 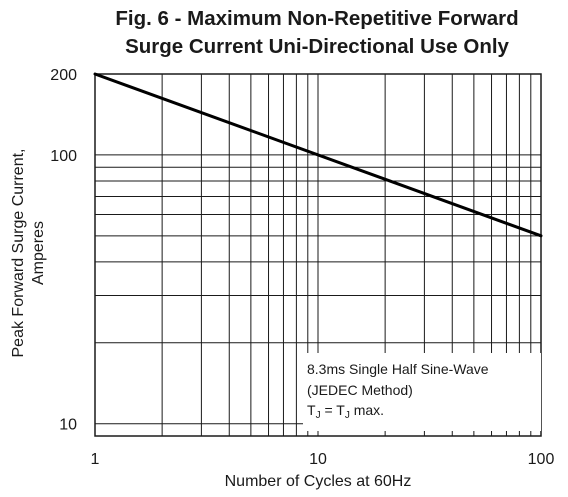 I want to click on x-tick-label: 10, so click(x=318, y=459).